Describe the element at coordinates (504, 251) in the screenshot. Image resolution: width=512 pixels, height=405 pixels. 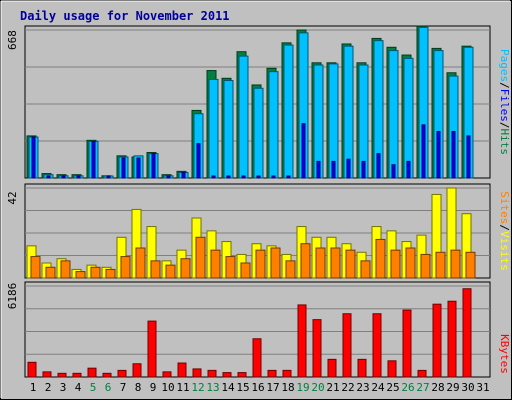
I see `side-label-part: Visits` at that location.